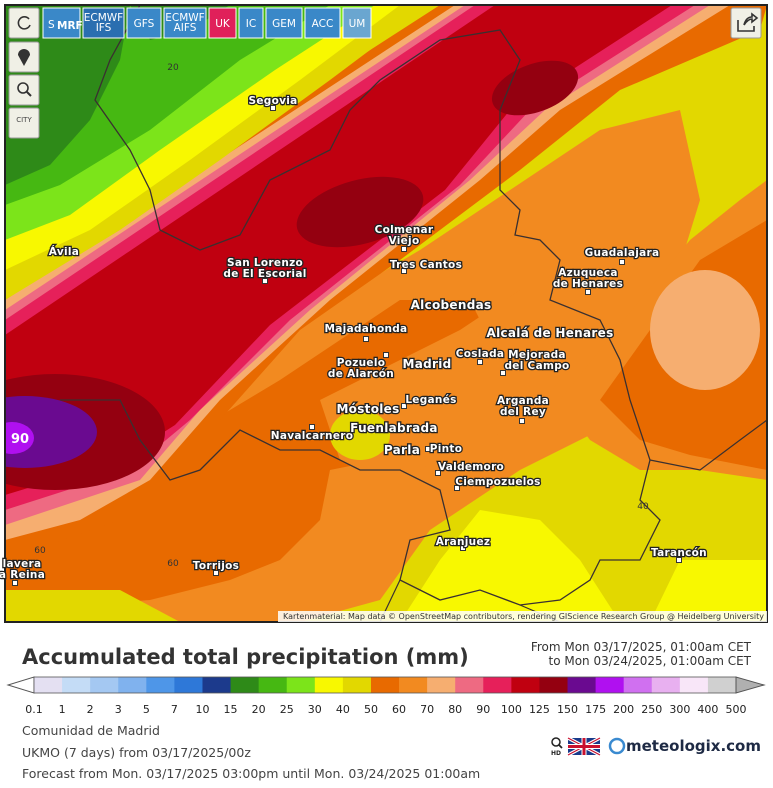  What do you see at coordinates (567, 709) in the screenshot?
I see `legend-label: 150` at bounding box center [567, 709].